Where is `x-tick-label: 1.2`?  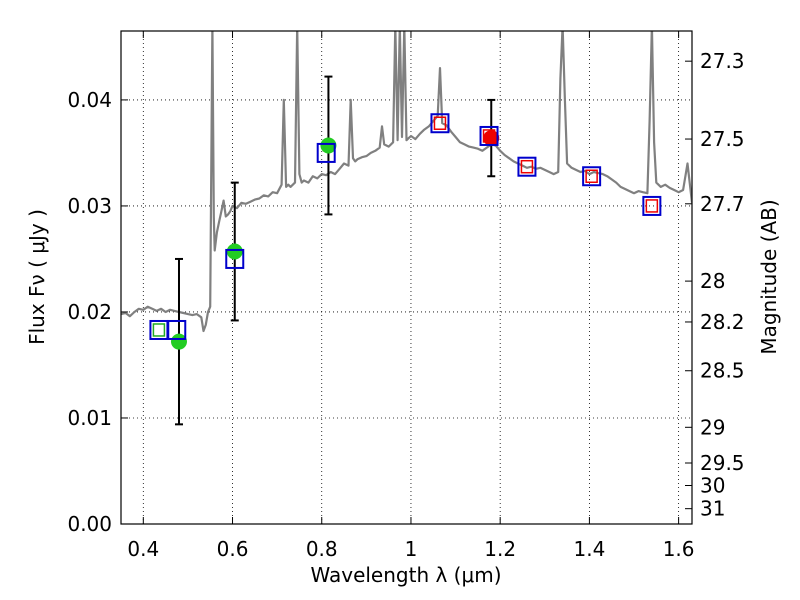 x-tick-label: 1.2 is located at coordinates (500, 549).